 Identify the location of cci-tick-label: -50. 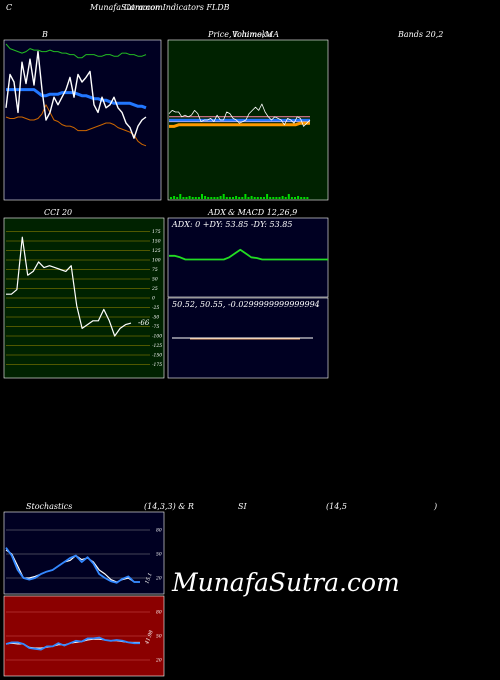
(155, 318).